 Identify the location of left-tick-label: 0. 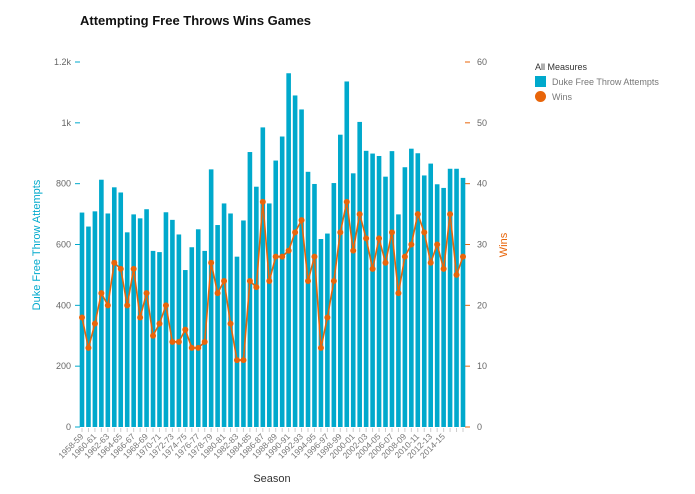
(68, 427).